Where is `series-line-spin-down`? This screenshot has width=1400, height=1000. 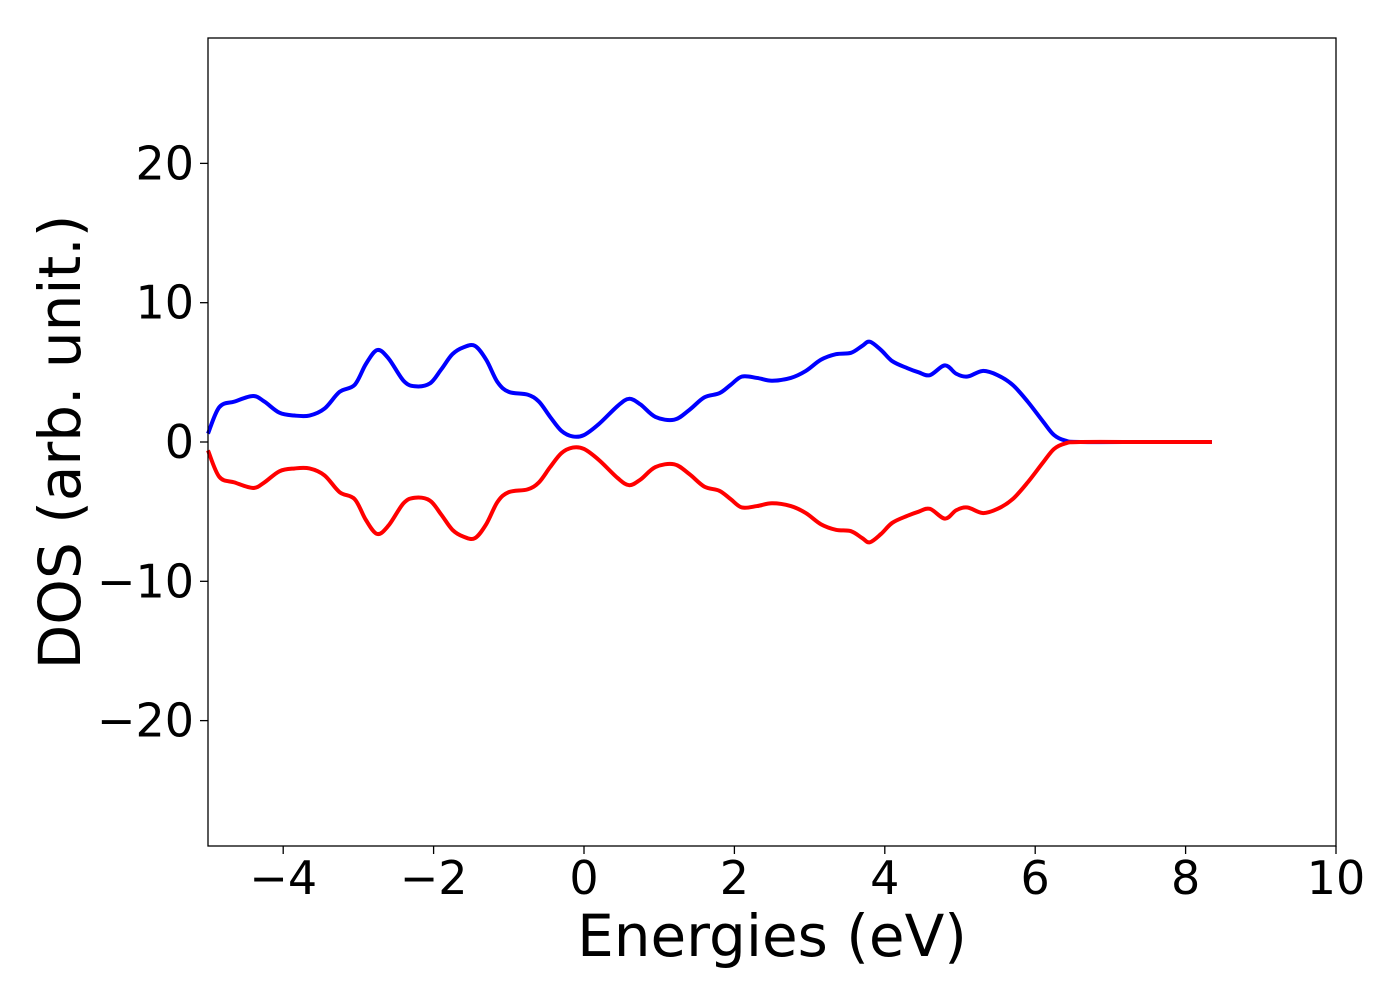 series-line-spin-down is located at coordinates (709, 492).